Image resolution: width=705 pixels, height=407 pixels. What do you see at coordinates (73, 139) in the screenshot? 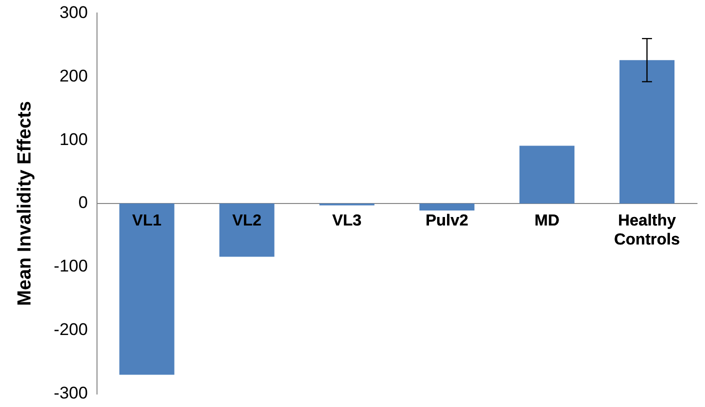
I see `y-tick-label: 100` at bounding box center [73, 139].